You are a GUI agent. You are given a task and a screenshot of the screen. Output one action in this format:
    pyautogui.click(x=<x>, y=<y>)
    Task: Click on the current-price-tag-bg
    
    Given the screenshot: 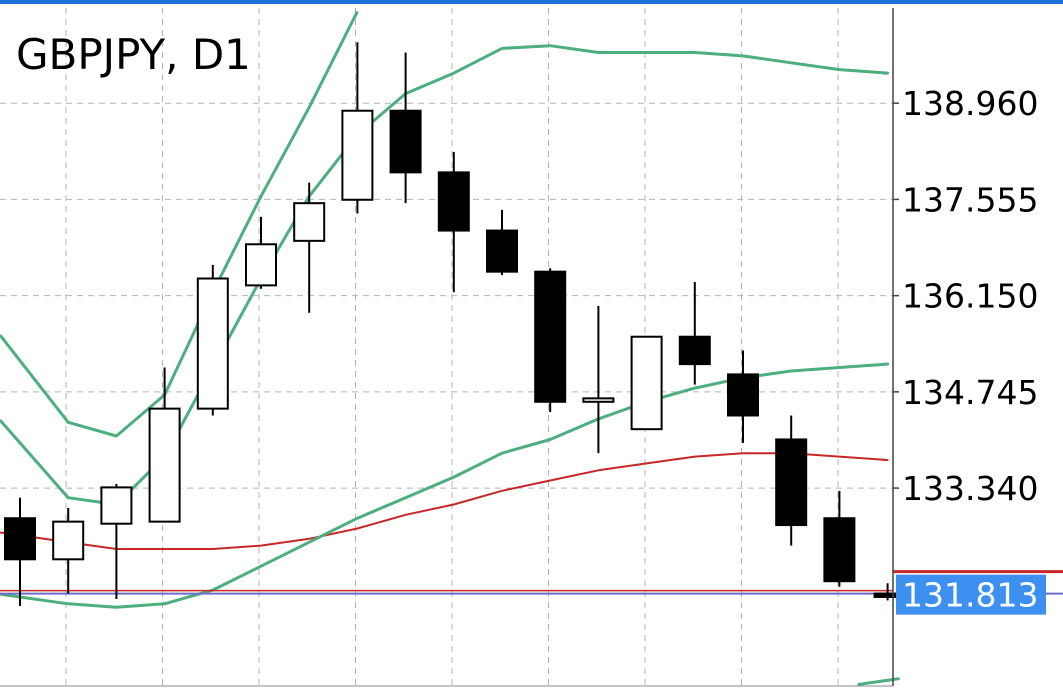 What is the action you would take?
    pyautogui.click(x=971, y=594)
    